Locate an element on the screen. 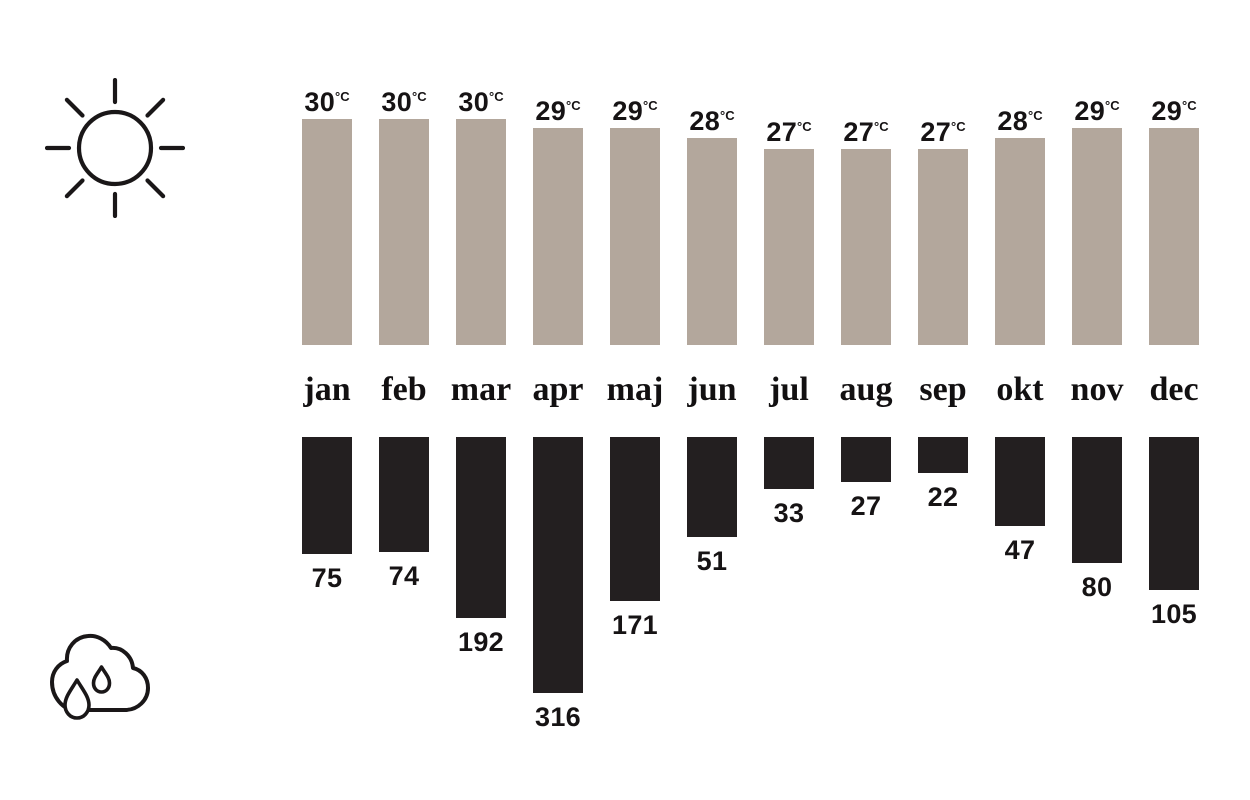  temp-value-maj: 29°C is located at coordinates (635, 108).